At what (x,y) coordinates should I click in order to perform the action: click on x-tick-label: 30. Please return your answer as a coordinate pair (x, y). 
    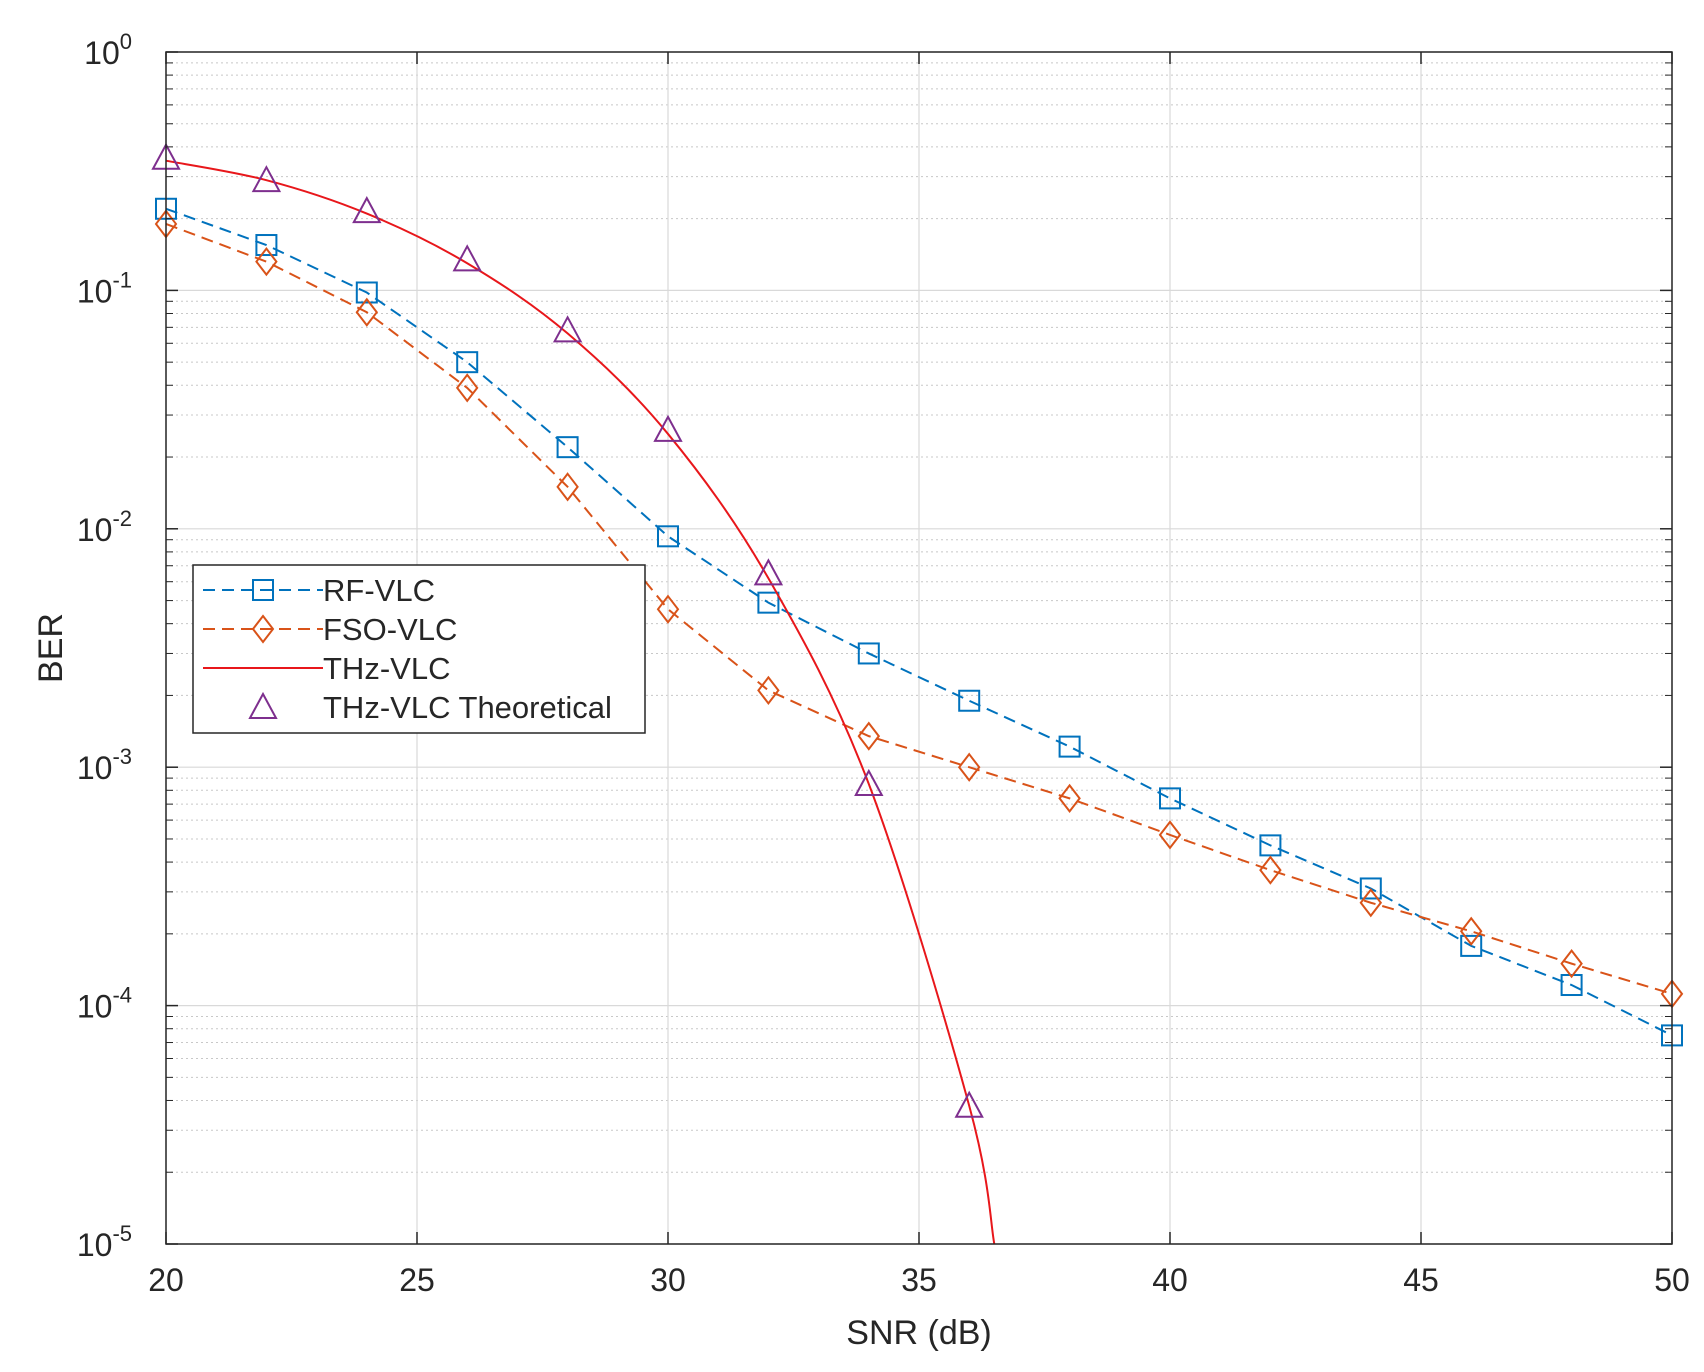
    Looking at the image, I should click on (668, 1280).